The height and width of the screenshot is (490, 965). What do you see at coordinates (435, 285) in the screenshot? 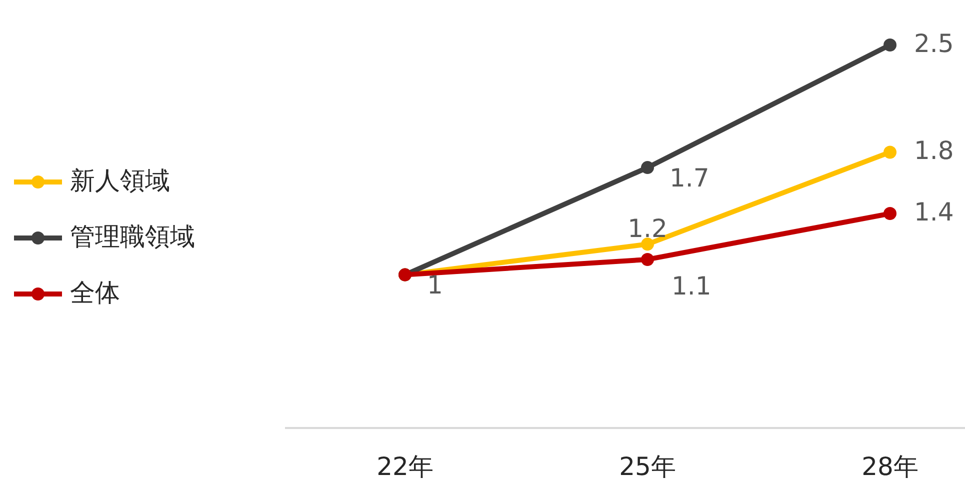
I see `data-label: 1` at bounding box center [435, 285].